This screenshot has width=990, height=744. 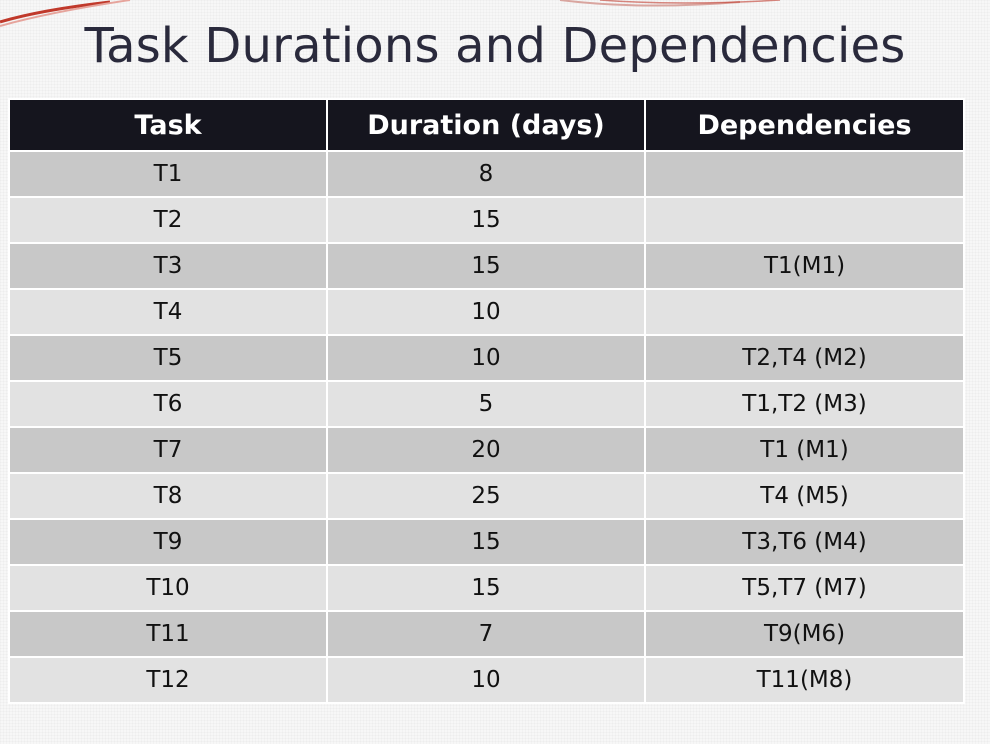 What do you see at coordinates (804, 125) in the screenshot?
I see `header-dependencies: Dependencies` at bounding box center [804, 125].